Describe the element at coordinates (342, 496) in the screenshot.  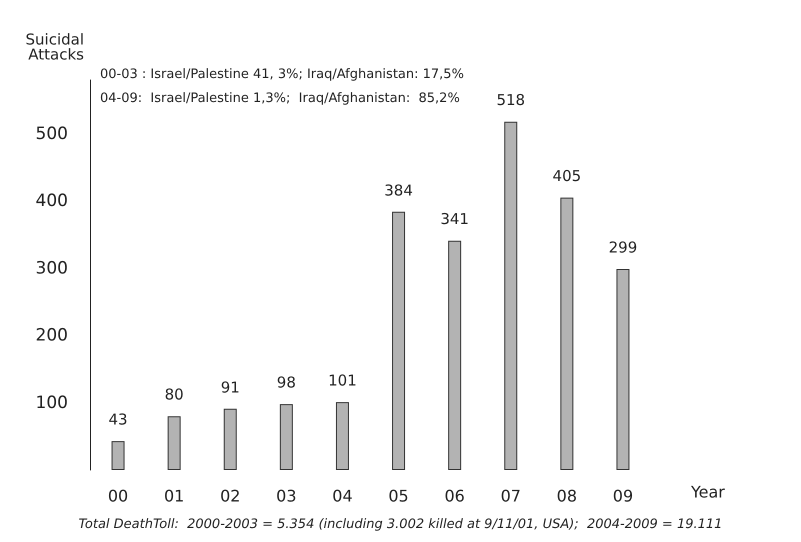
I see `x-tick-label: 04` at that location.